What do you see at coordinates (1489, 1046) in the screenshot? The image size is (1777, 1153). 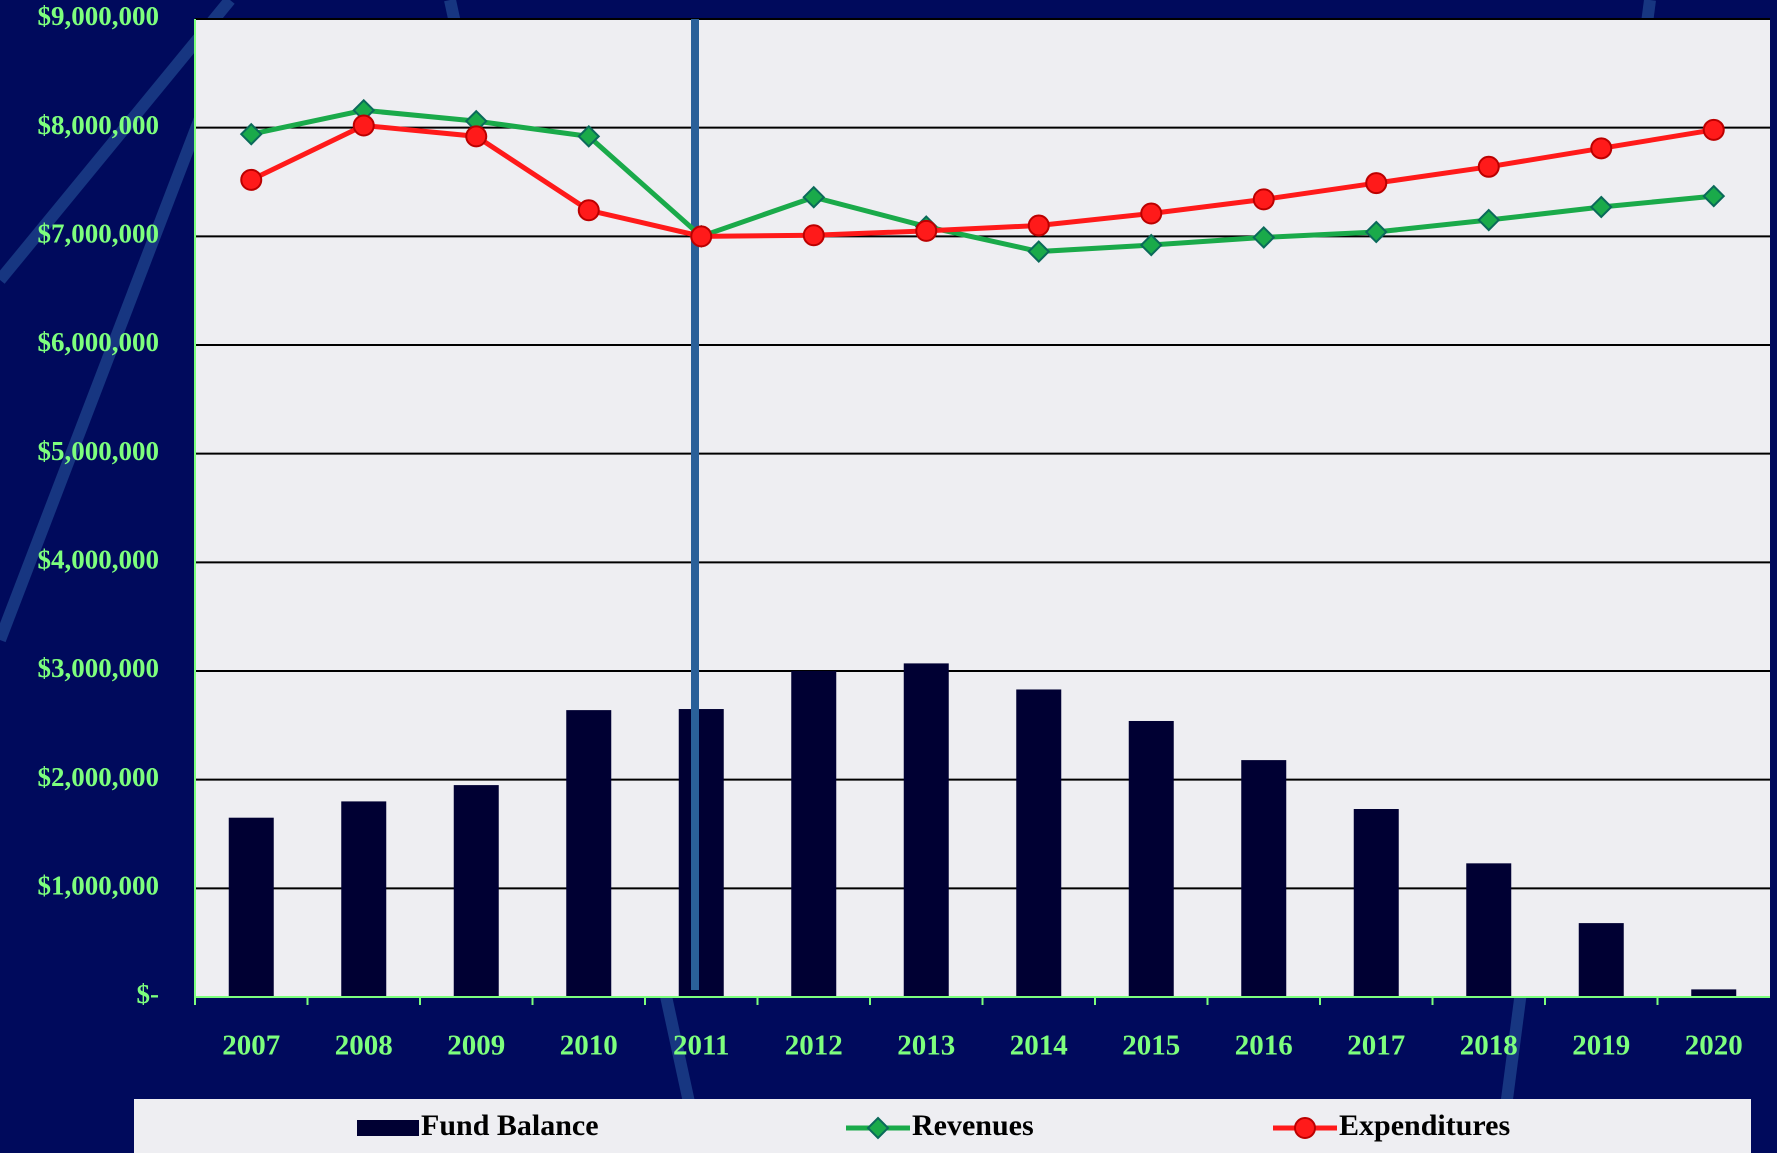 I see `x-tick-label: 2018` at bounding box center [1489, 1046].